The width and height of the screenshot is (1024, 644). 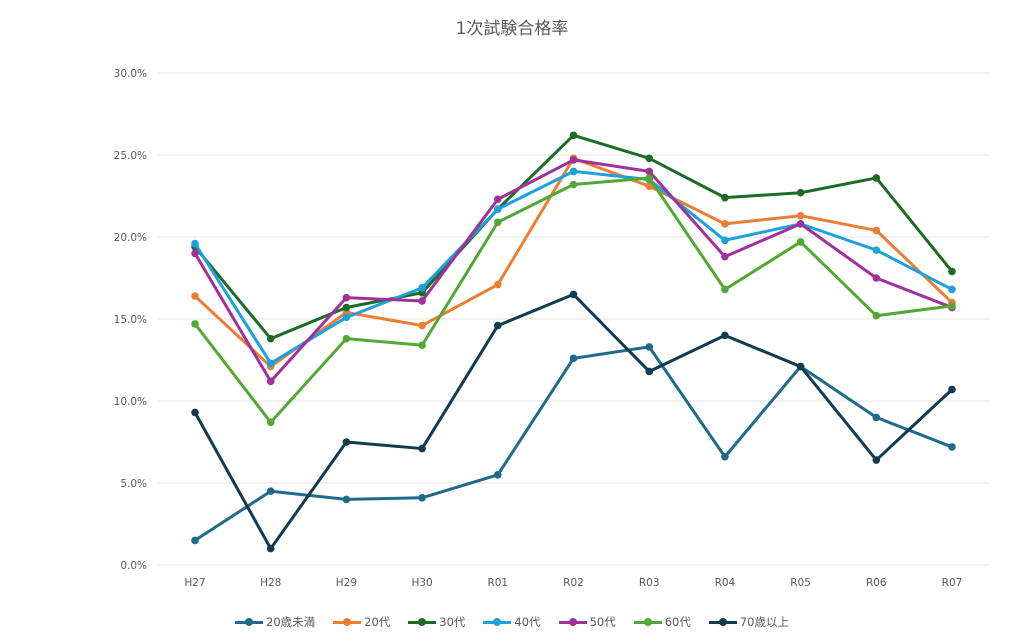 What do you see at coordinates (130, 238) in the screenshot?
I see `y-tick-label: 20.0%` at bounding box center [130, 238].